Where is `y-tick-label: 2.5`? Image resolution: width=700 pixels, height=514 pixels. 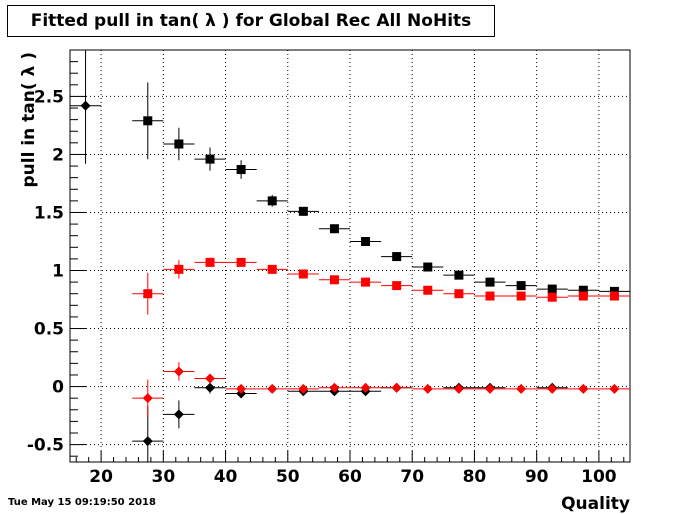
y-tick-label: 2.5 is located at coordinates (49, 97).